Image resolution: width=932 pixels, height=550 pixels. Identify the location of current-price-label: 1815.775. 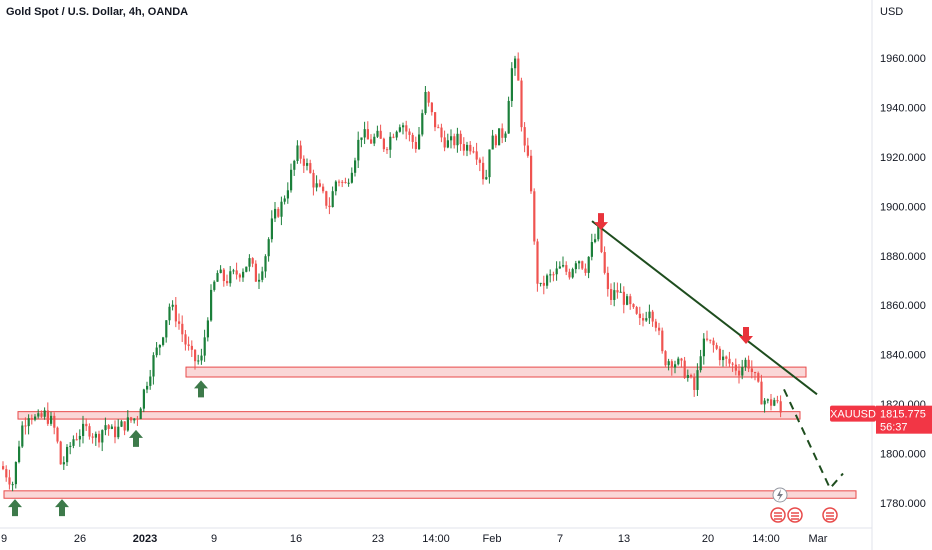
(903, 415).